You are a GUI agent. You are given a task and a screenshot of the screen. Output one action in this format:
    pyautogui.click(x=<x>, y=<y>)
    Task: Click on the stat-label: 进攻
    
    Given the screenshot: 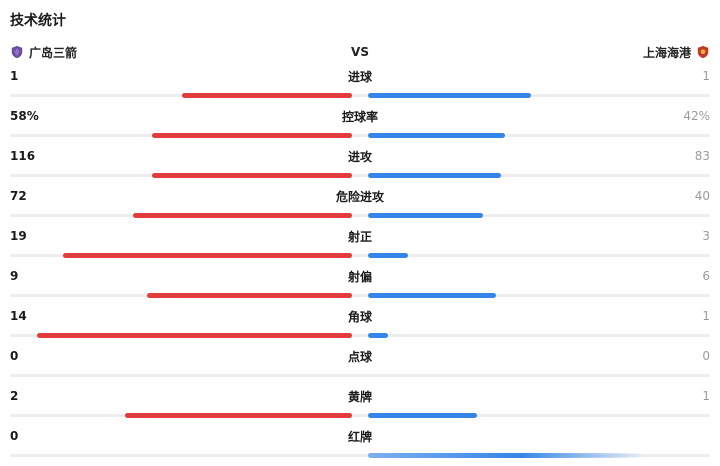 What is the action you would take?
    pyautogui.click(x=360, y=156)
    